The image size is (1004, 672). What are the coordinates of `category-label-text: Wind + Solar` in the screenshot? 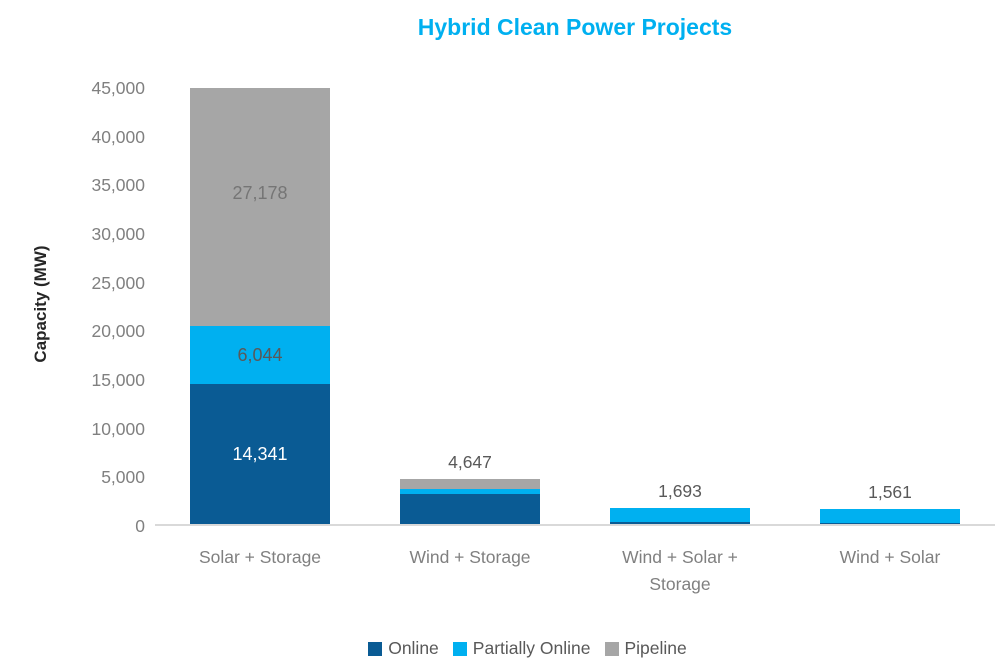 It's located at (890, 557).